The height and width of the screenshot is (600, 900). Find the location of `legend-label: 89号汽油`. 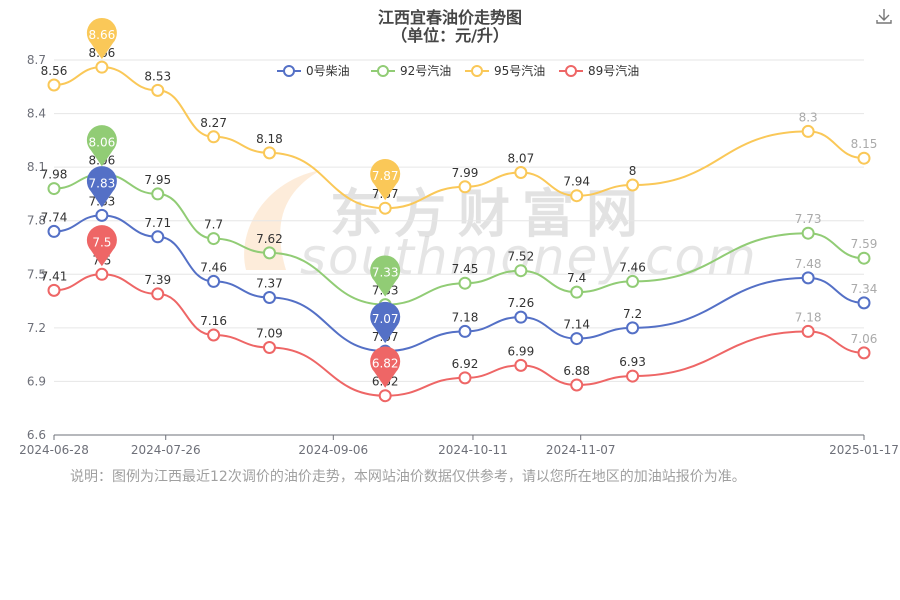

legend-label: 89号汽油 is located at coordinates (613, 70).